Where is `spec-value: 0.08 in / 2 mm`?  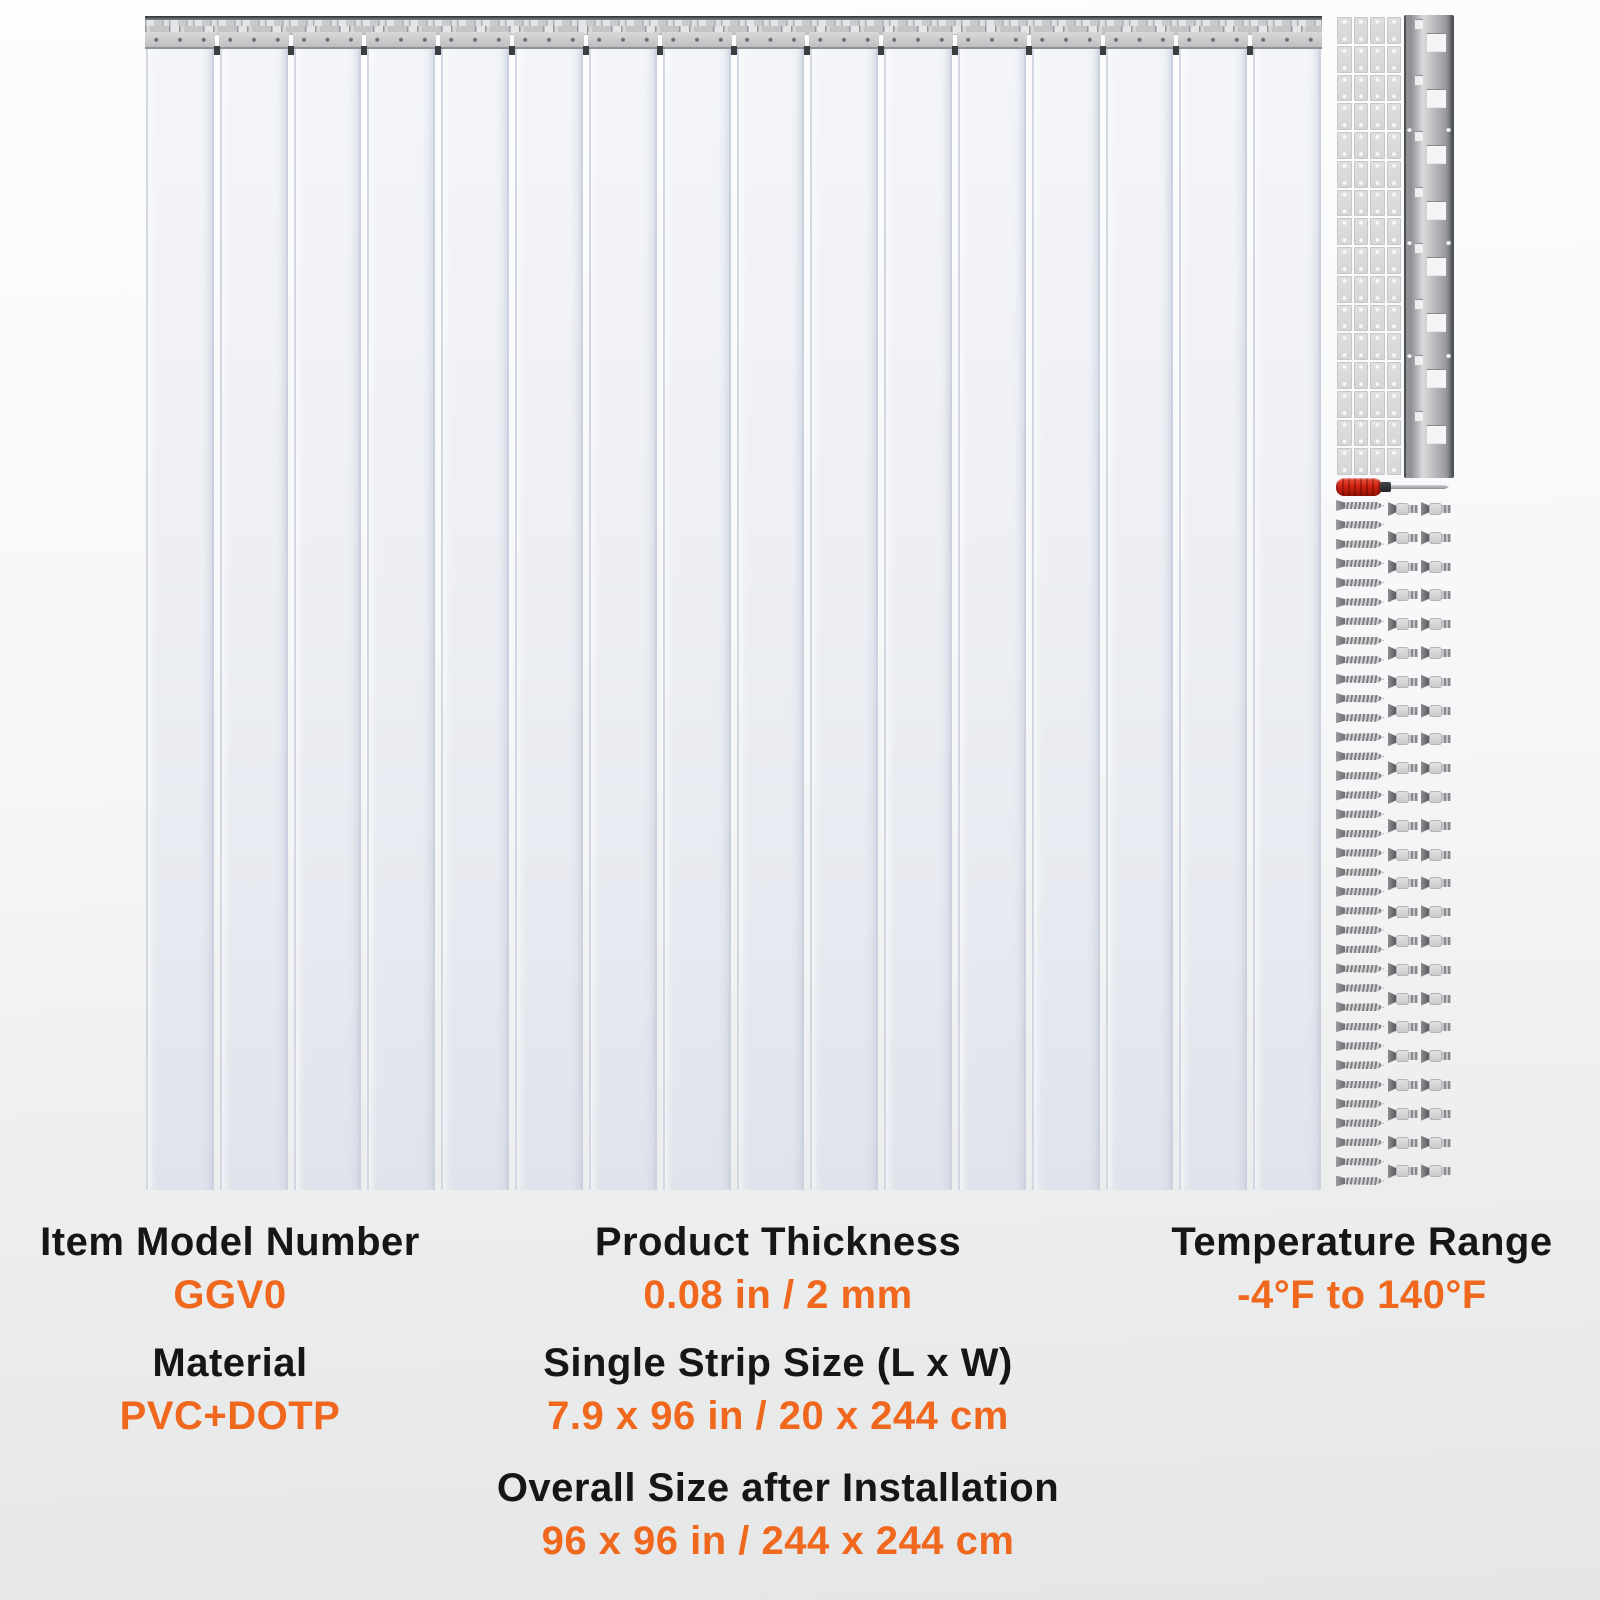
spec-value: 0.08 in / 2 mm is located at coordinates (778, 1295).